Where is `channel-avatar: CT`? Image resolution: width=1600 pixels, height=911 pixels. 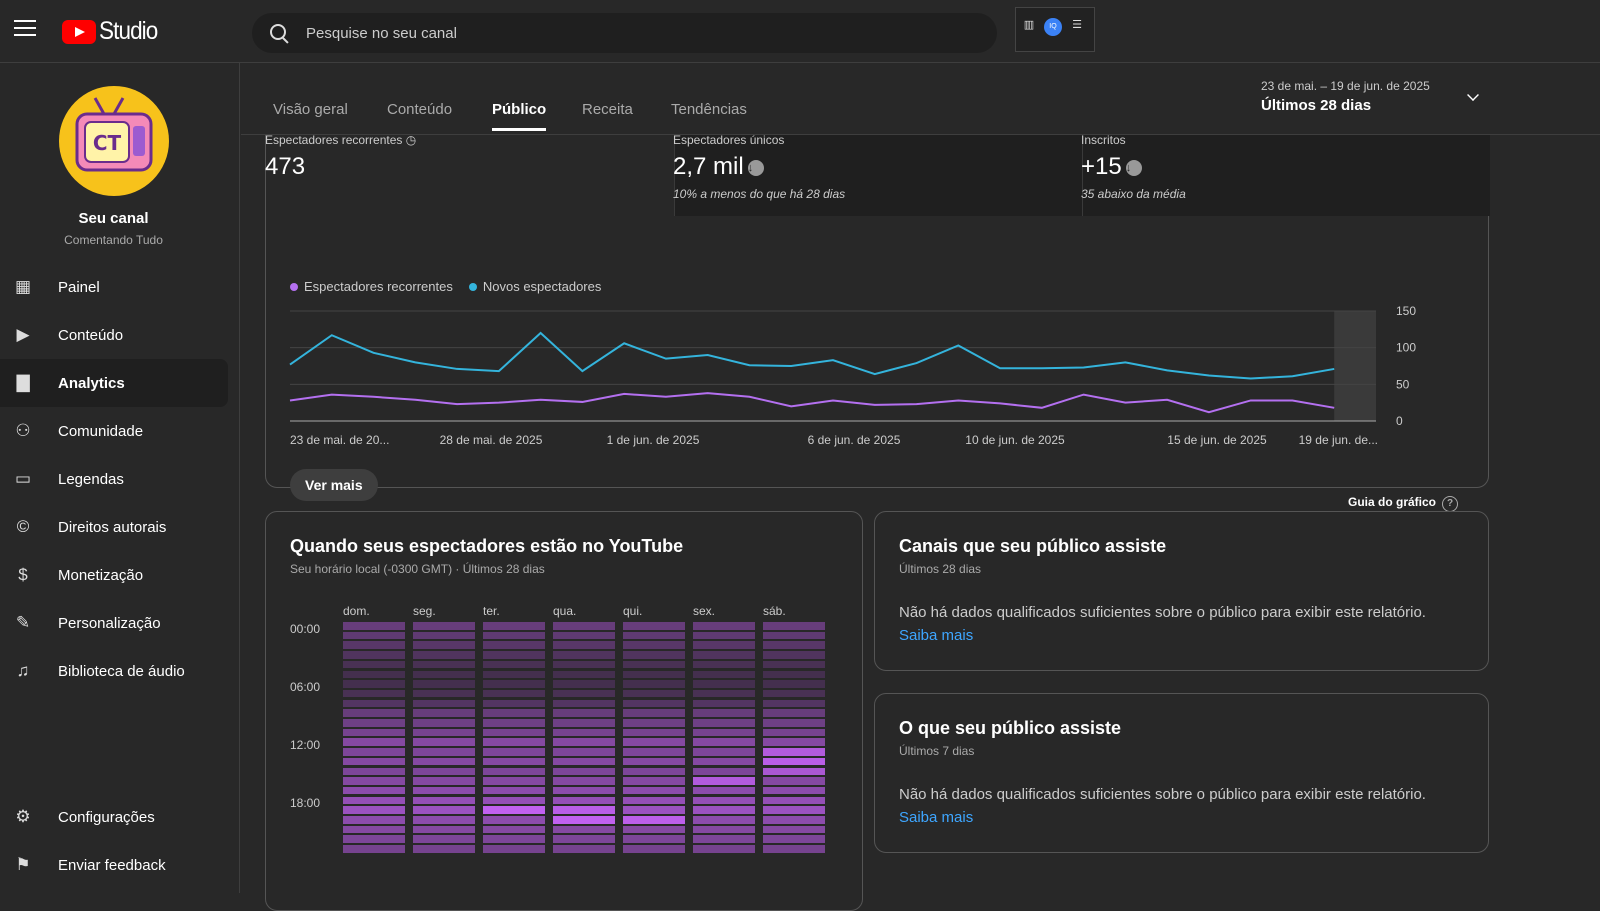
channel-avatar: CT is located at coordinates (114, 141).